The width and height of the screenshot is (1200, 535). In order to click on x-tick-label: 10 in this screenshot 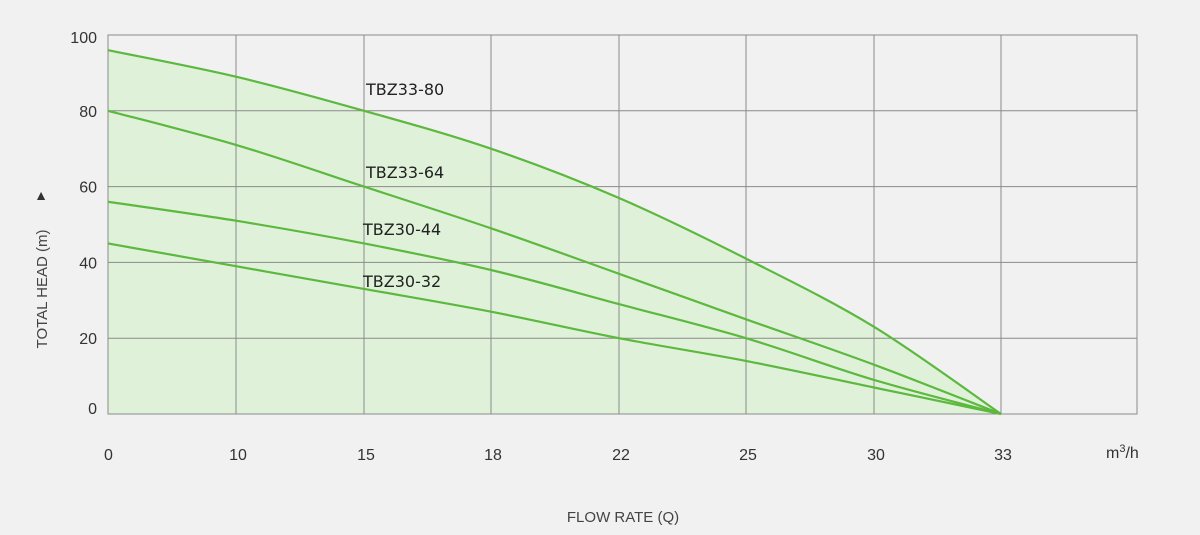, I will do `click(238, 455)`.